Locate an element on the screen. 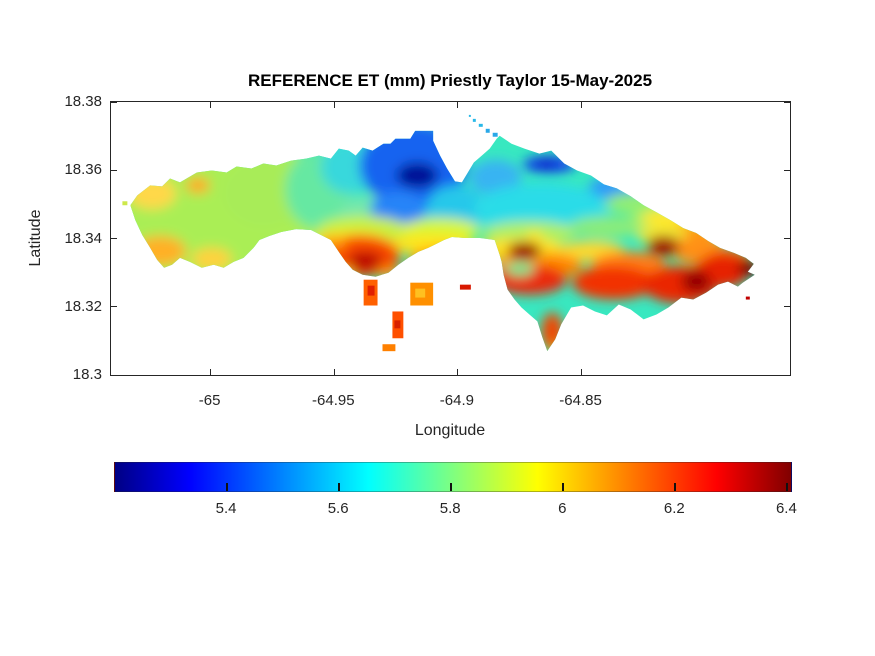  x-tick-label: -64.9 is located at coordinates (457, 400).